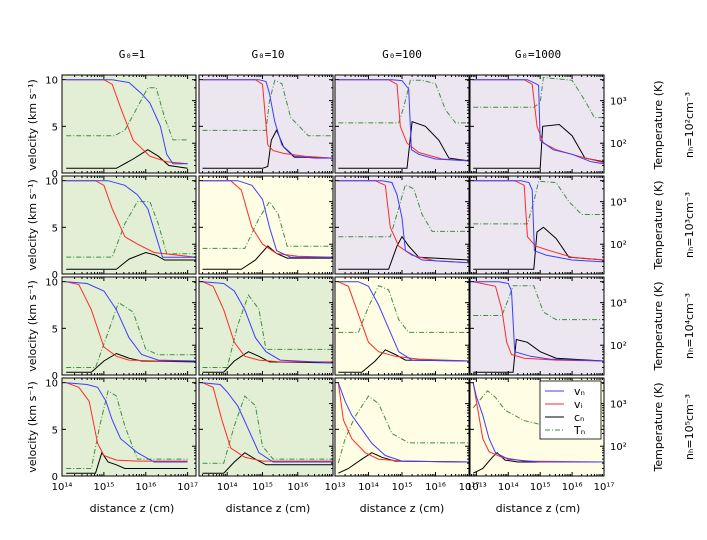  I want to click on panel: 10² 10³ 10¹³ 10¹⁴ 10¹⁵ 10¹⁶ 10¹⁷, so click(546, 435).